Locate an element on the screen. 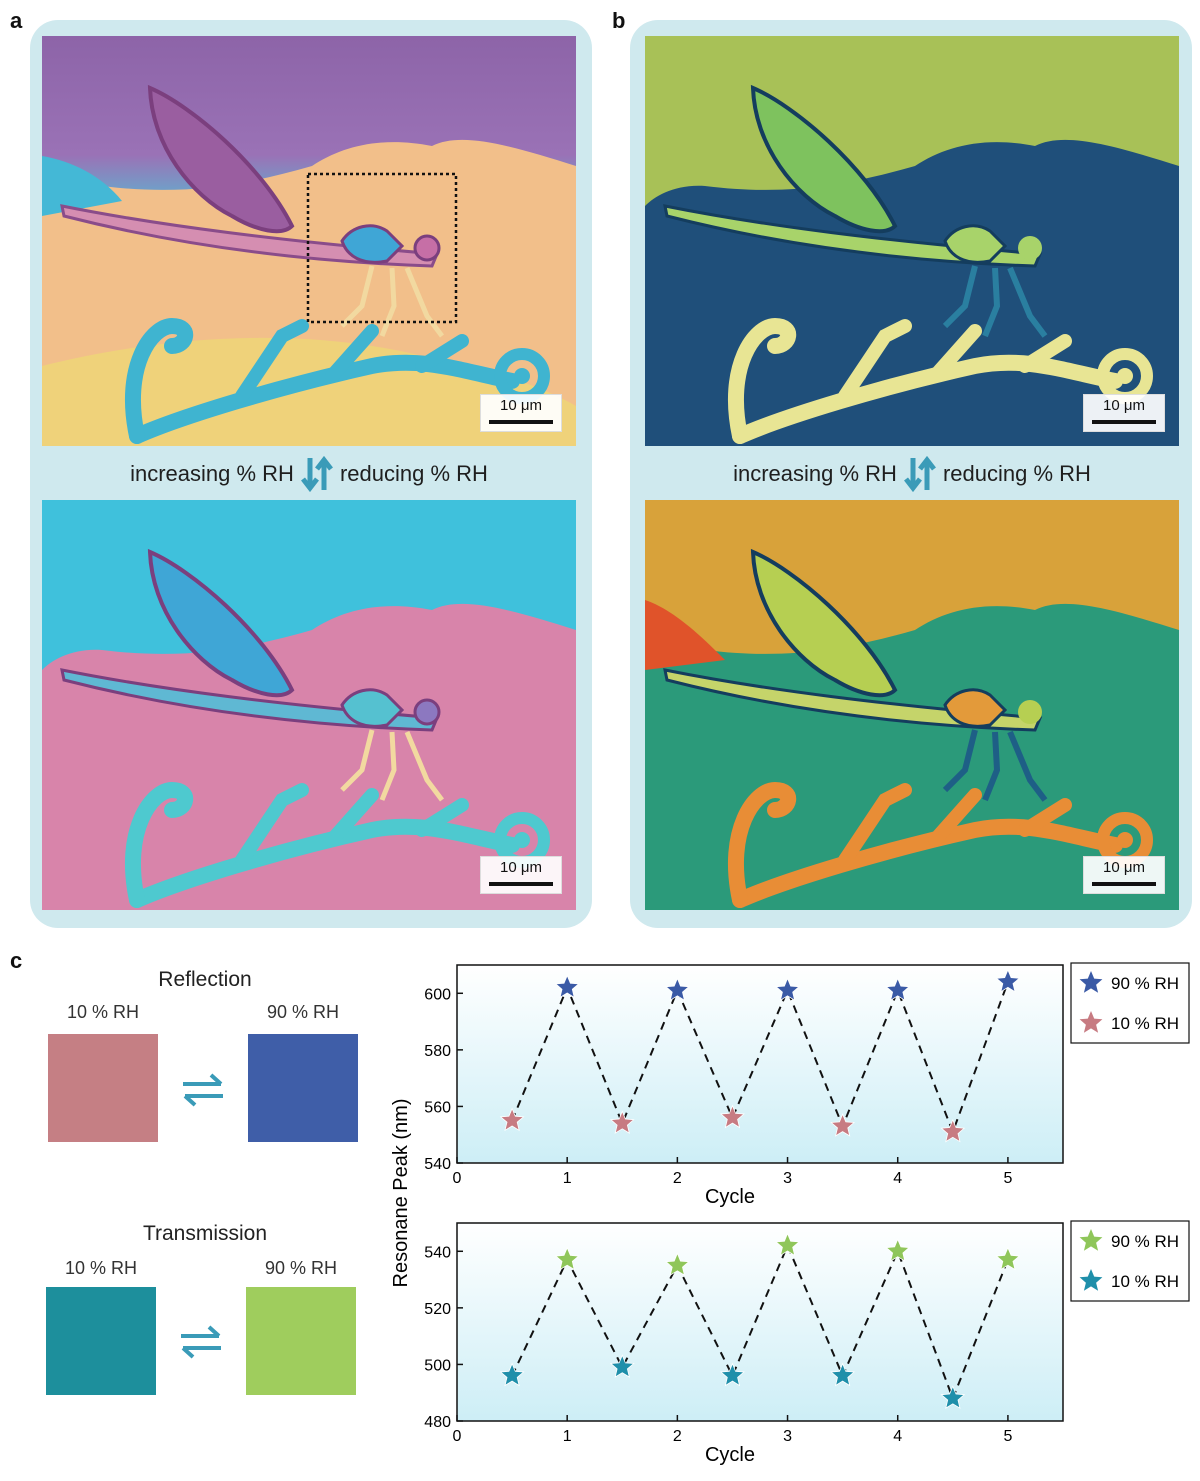 The image size is (1200, 1481). panel-a-rh-switch: increasing % RH reducing % RH is located at coordinates (309, 474).